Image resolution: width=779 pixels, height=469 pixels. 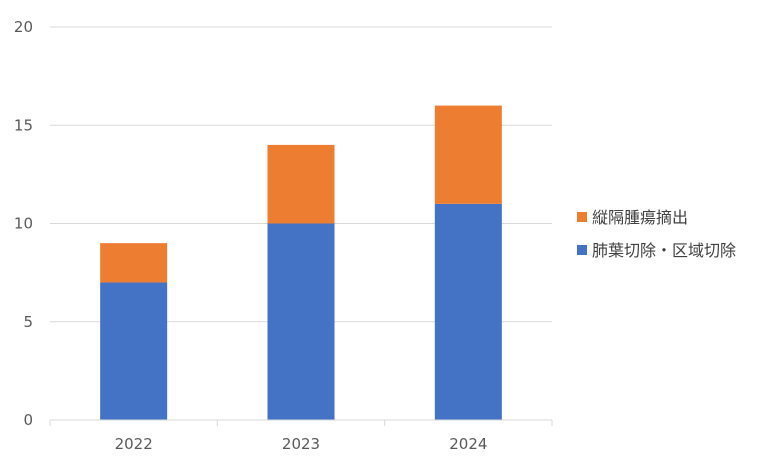 What do you see at coordinates (23, 125) in the screenshot?
I see `y-tick-label-15: 15` at bounding box center [23, 125].